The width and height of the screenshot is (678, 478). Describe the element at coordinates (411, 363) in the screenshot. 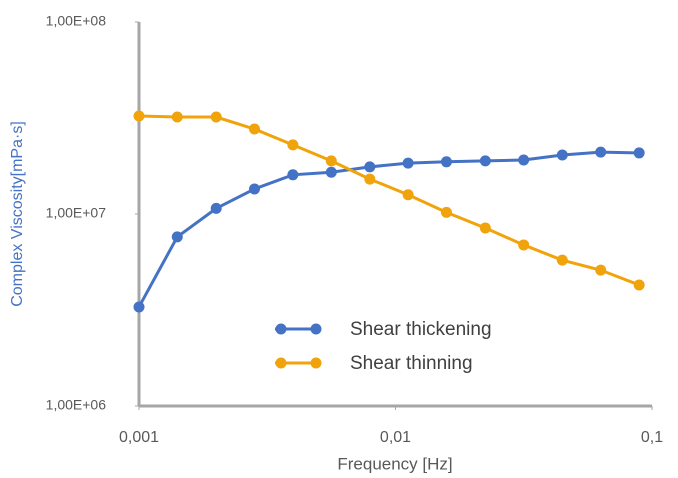

I see `legend-label: Shear thinning` at that location.